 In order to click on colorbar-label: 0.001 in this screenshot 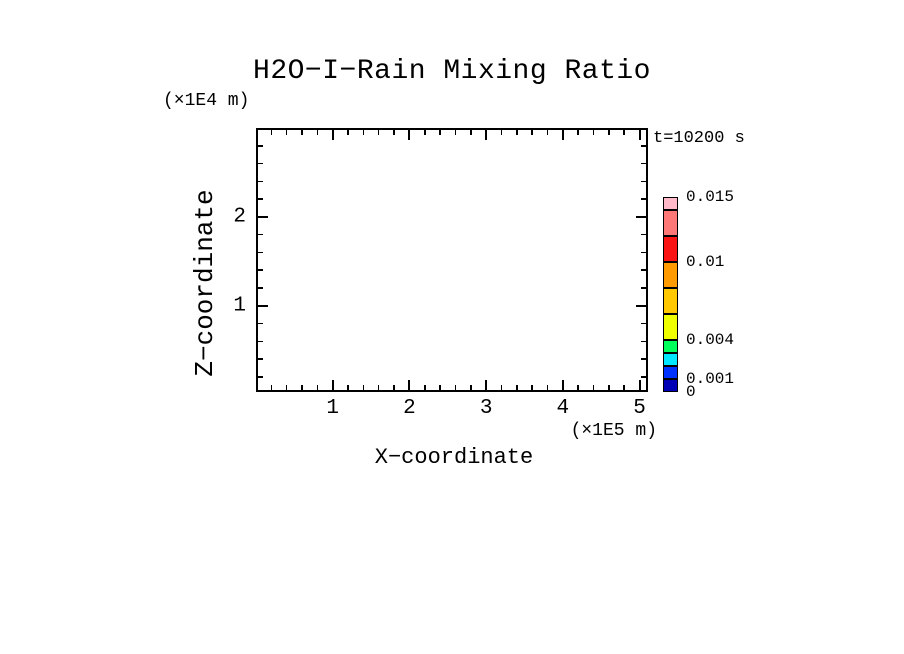, I will do `click(710, 379)`.